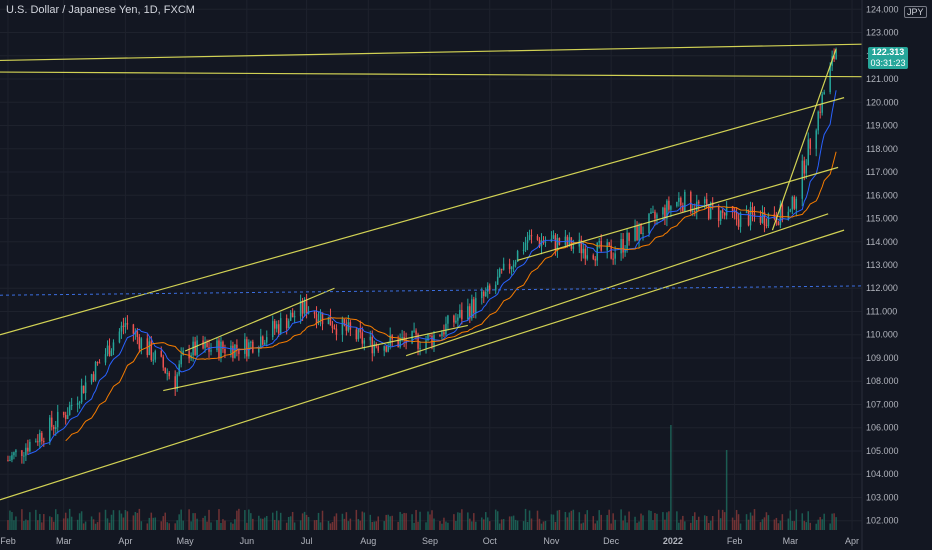 The height and width of the screenshot is (550, 932). What do you see at coordinates (490, 541) in the screenshot?
I see `x-tick-label: Oct` at bounding box center [490, 541].